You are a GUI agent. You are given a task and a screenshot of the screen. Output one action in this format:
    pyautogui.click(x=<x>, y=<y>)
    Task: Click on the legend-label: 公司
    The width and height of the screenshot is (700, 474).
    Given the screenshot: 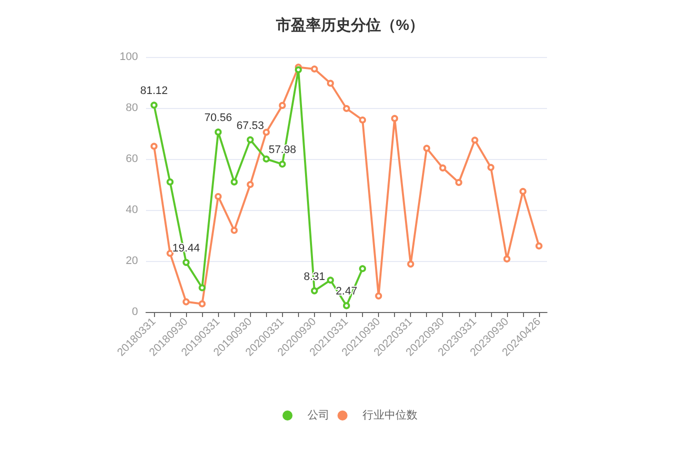 What is the action you would take?
    pyautogui.click(x=319, y=416)
    